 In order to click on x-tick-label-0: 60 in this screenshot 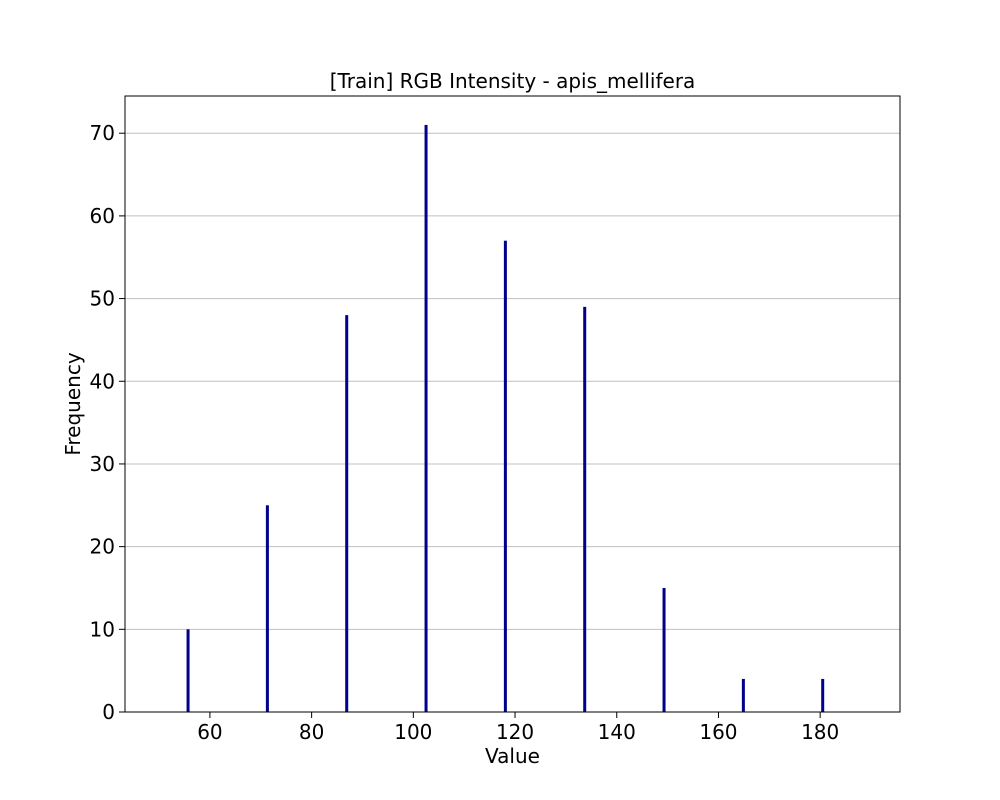, I will do `click(209, 732)`.